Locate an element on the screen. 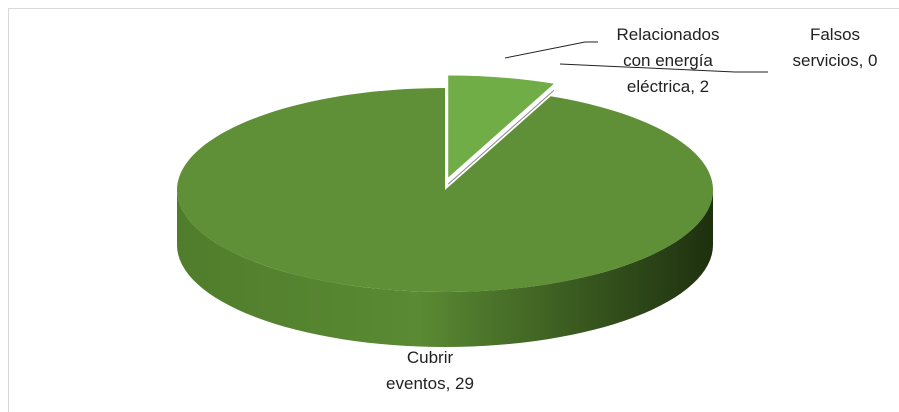  data-label: Cubrir eventos, 29 is located at coordinates (430, 370).